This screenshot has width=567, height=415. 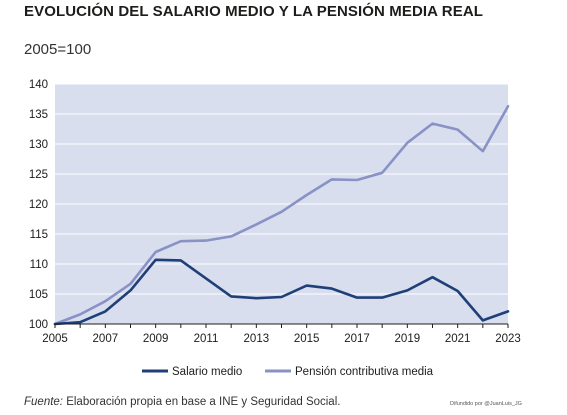 I want to click on x-tick-label: 2013, so click(x=257, y=339).